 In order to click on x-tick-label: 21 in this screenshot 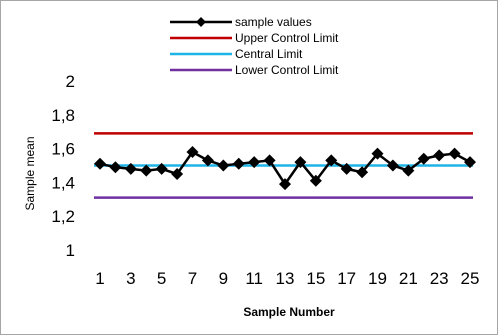, I will do `click(408, 278)`.